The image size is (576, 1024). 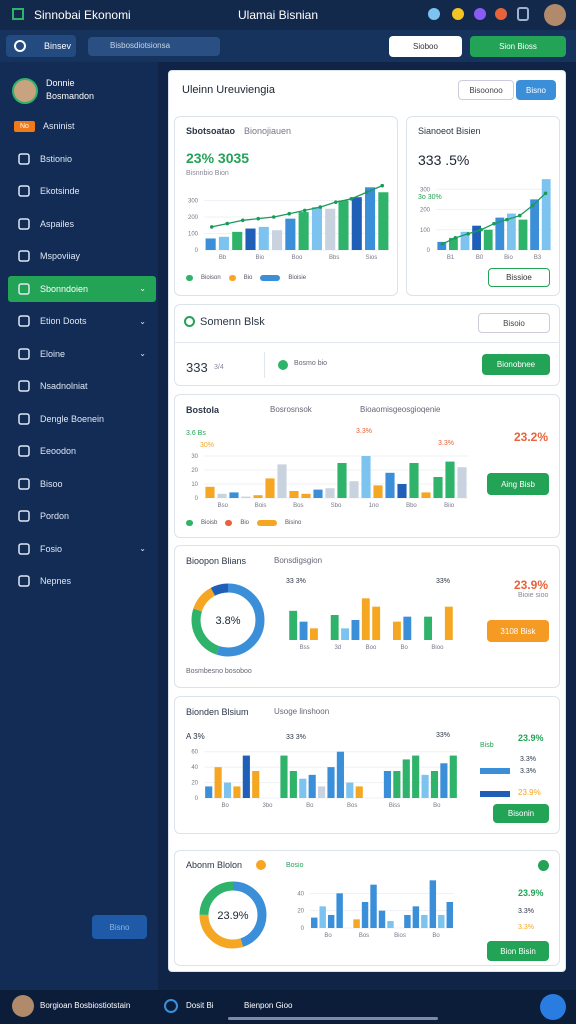 What do you see at coordinates (480, 258) in the screenshot?
I see `x-tick-label: B0` at bounding box center [480, 258].